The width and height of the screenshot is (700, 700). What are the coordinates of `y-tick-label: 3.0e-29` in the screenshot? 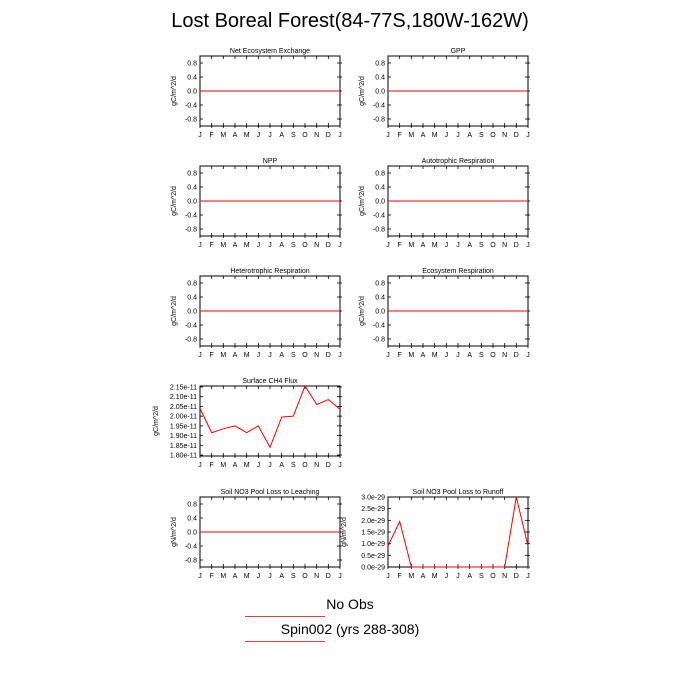 It's located at (373, 498).